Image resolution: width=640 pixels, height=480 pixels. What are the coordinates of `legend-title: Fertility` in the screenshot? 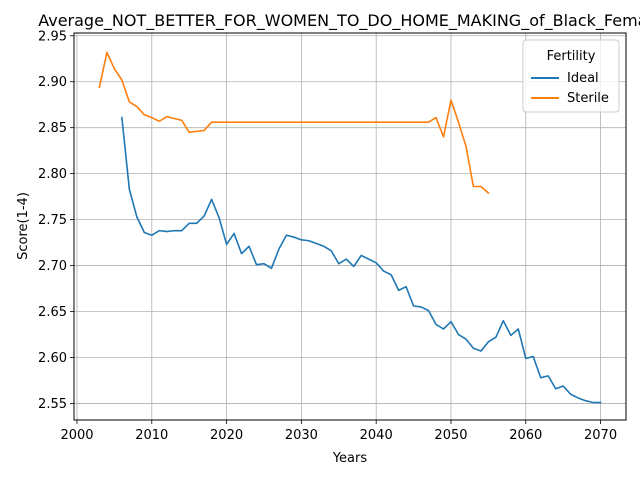 It's located at (571, 56).